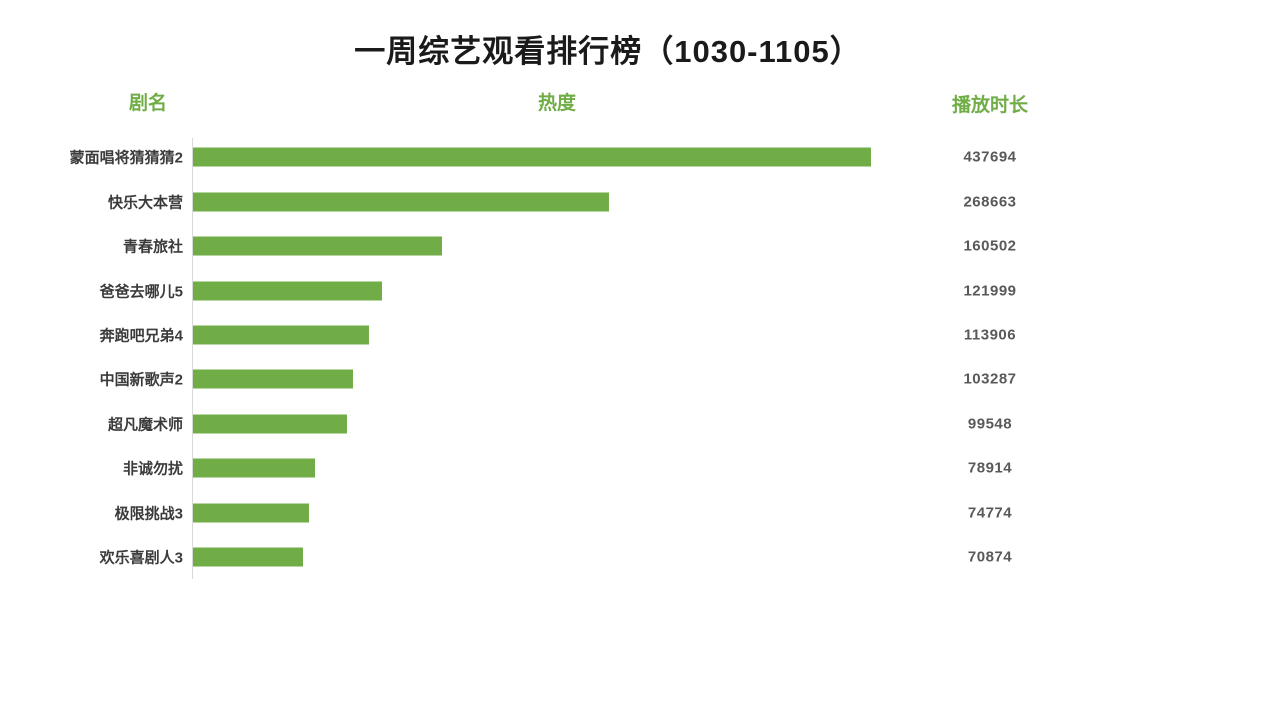  Describe the element at coordinates (141, 380) in the screenshot. I see `bar-label: 中国新歌声2` at that location.